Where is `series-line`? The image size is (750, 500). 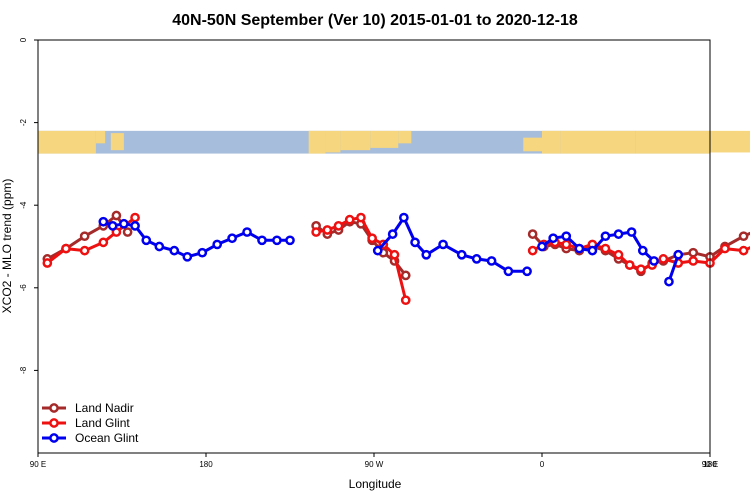 series-line is located at coordinates (598, 246).